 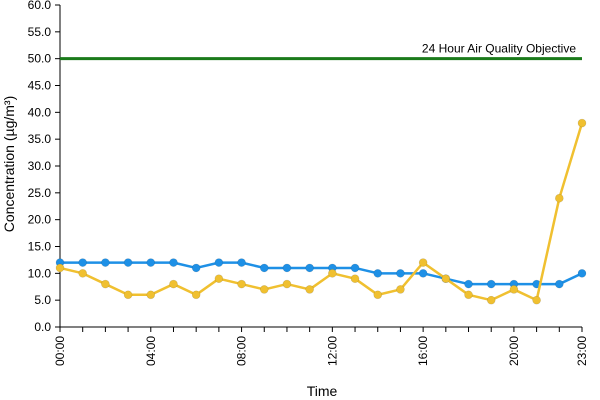 What do you see at coordinates (40, 273) in the screenshot?
I see `y-tick-label: 10.0` at bounding box center [40, 273].